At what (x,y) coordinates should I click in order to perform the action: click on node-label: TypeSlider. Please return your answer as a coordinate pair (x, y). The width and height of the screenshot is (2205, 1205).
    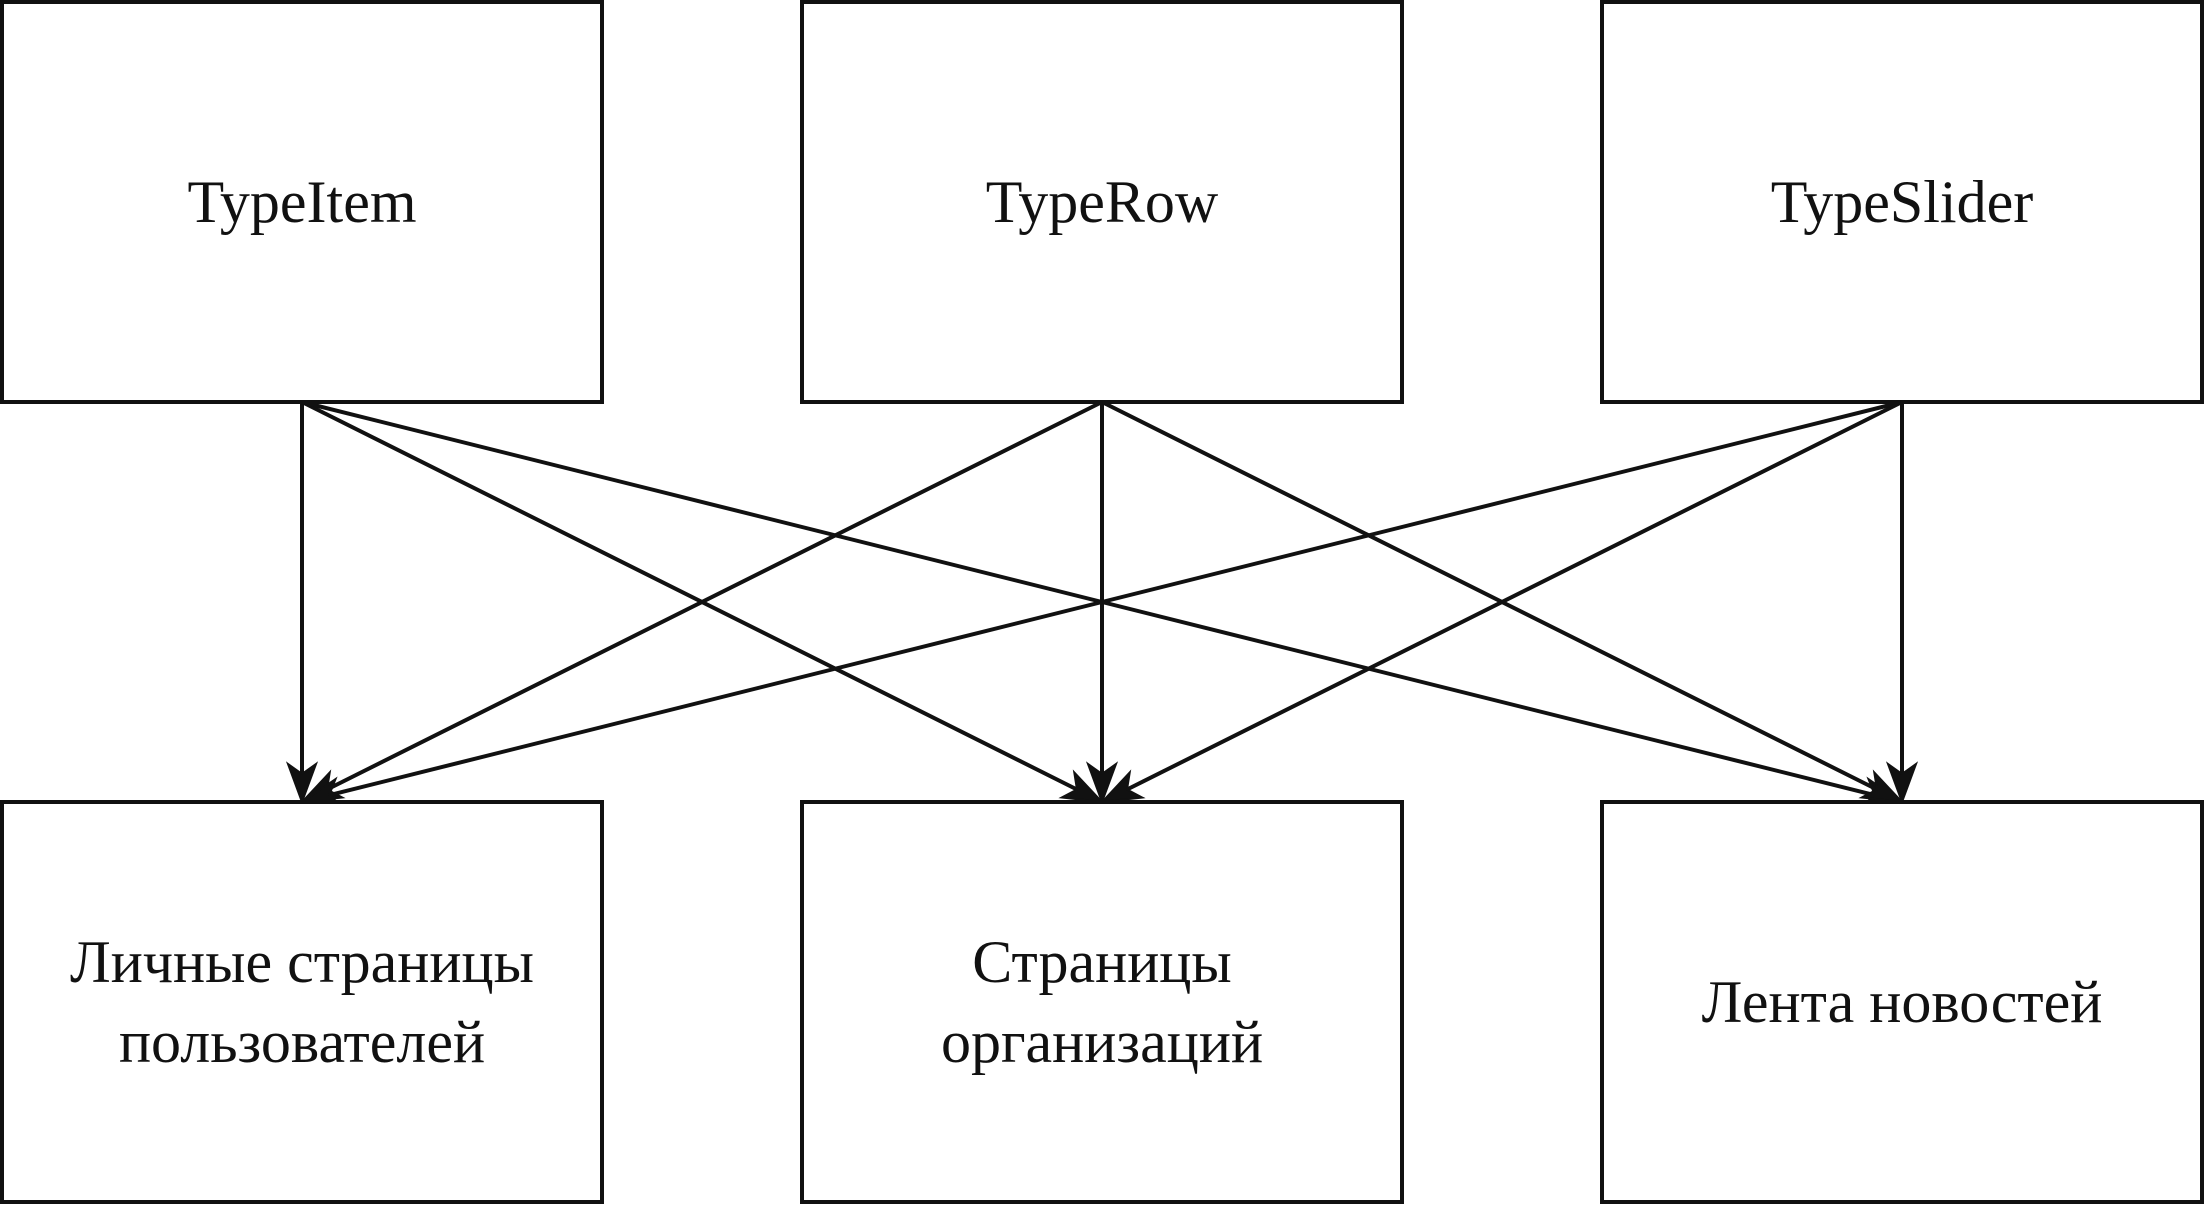
    Looking at the image, I should click on (1902, 202).